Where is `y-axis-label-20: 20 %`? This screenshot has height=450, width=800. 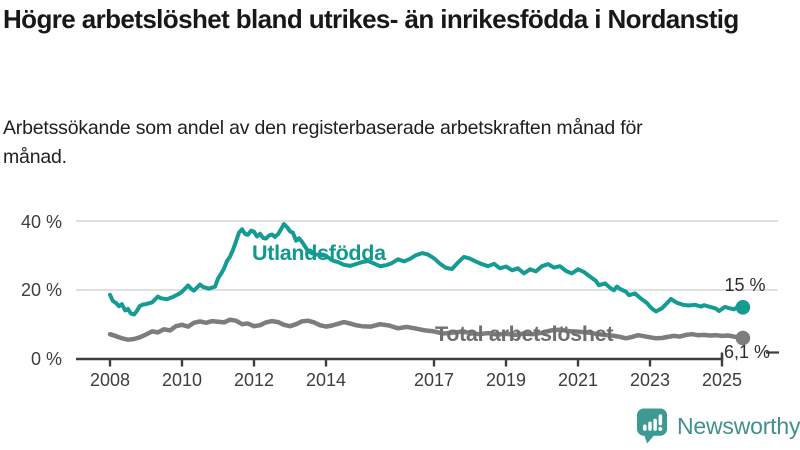
y-axis-label-20: 20 % is located at coordinates (41, 290).